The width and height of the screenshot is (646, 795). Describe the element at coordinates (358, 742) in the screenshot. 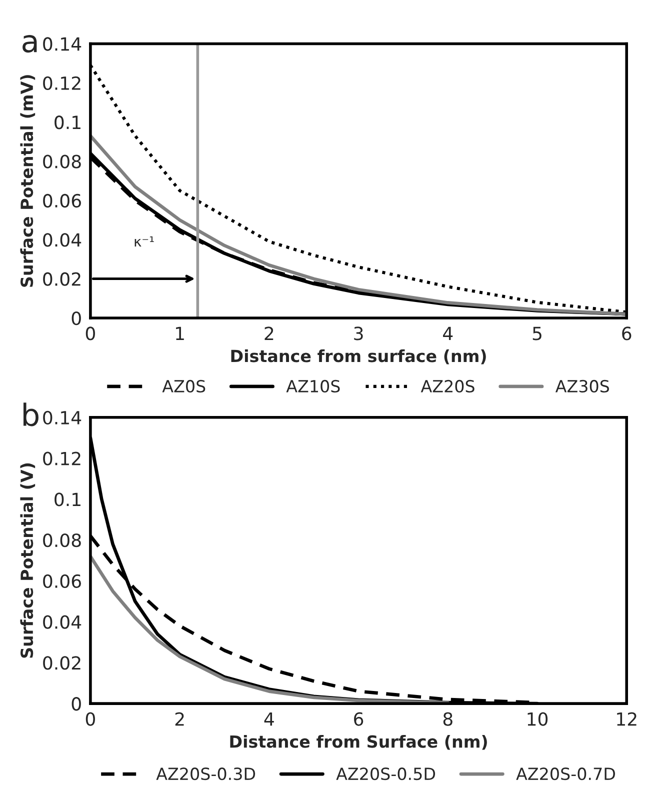

I see `x-axis-title: Distance from Surface (nm)` at that location.